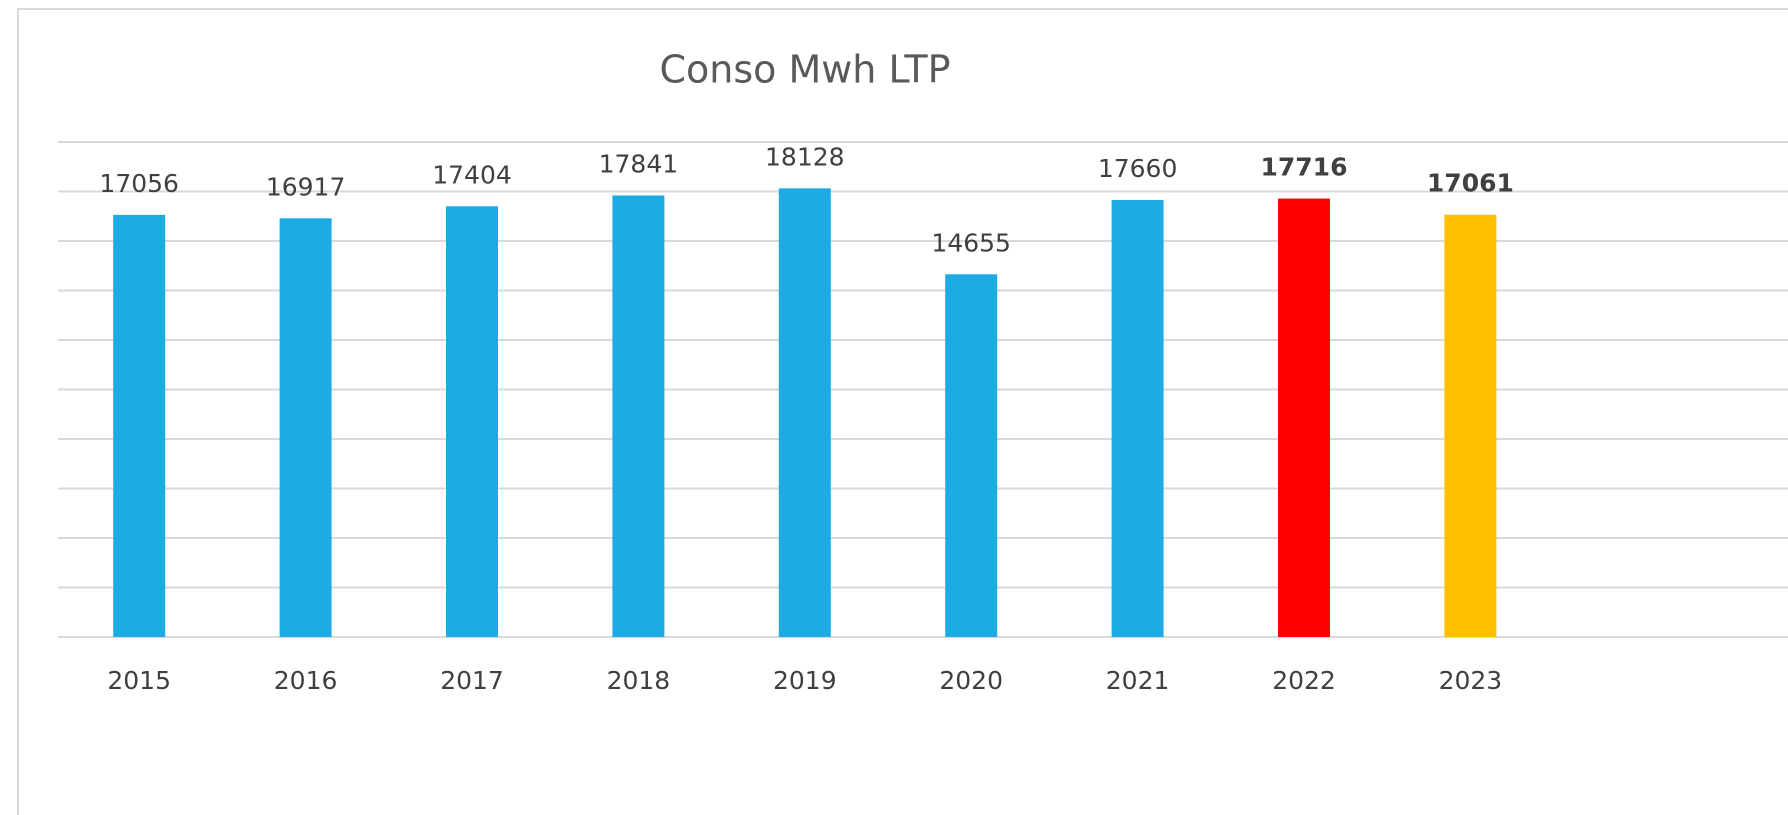 Image resolution: width=1788 pixels, height=815 pixels. Describe the element at coordinates (472, 680) in the screenshot. I see `x-tick-label: 2017` at that location.